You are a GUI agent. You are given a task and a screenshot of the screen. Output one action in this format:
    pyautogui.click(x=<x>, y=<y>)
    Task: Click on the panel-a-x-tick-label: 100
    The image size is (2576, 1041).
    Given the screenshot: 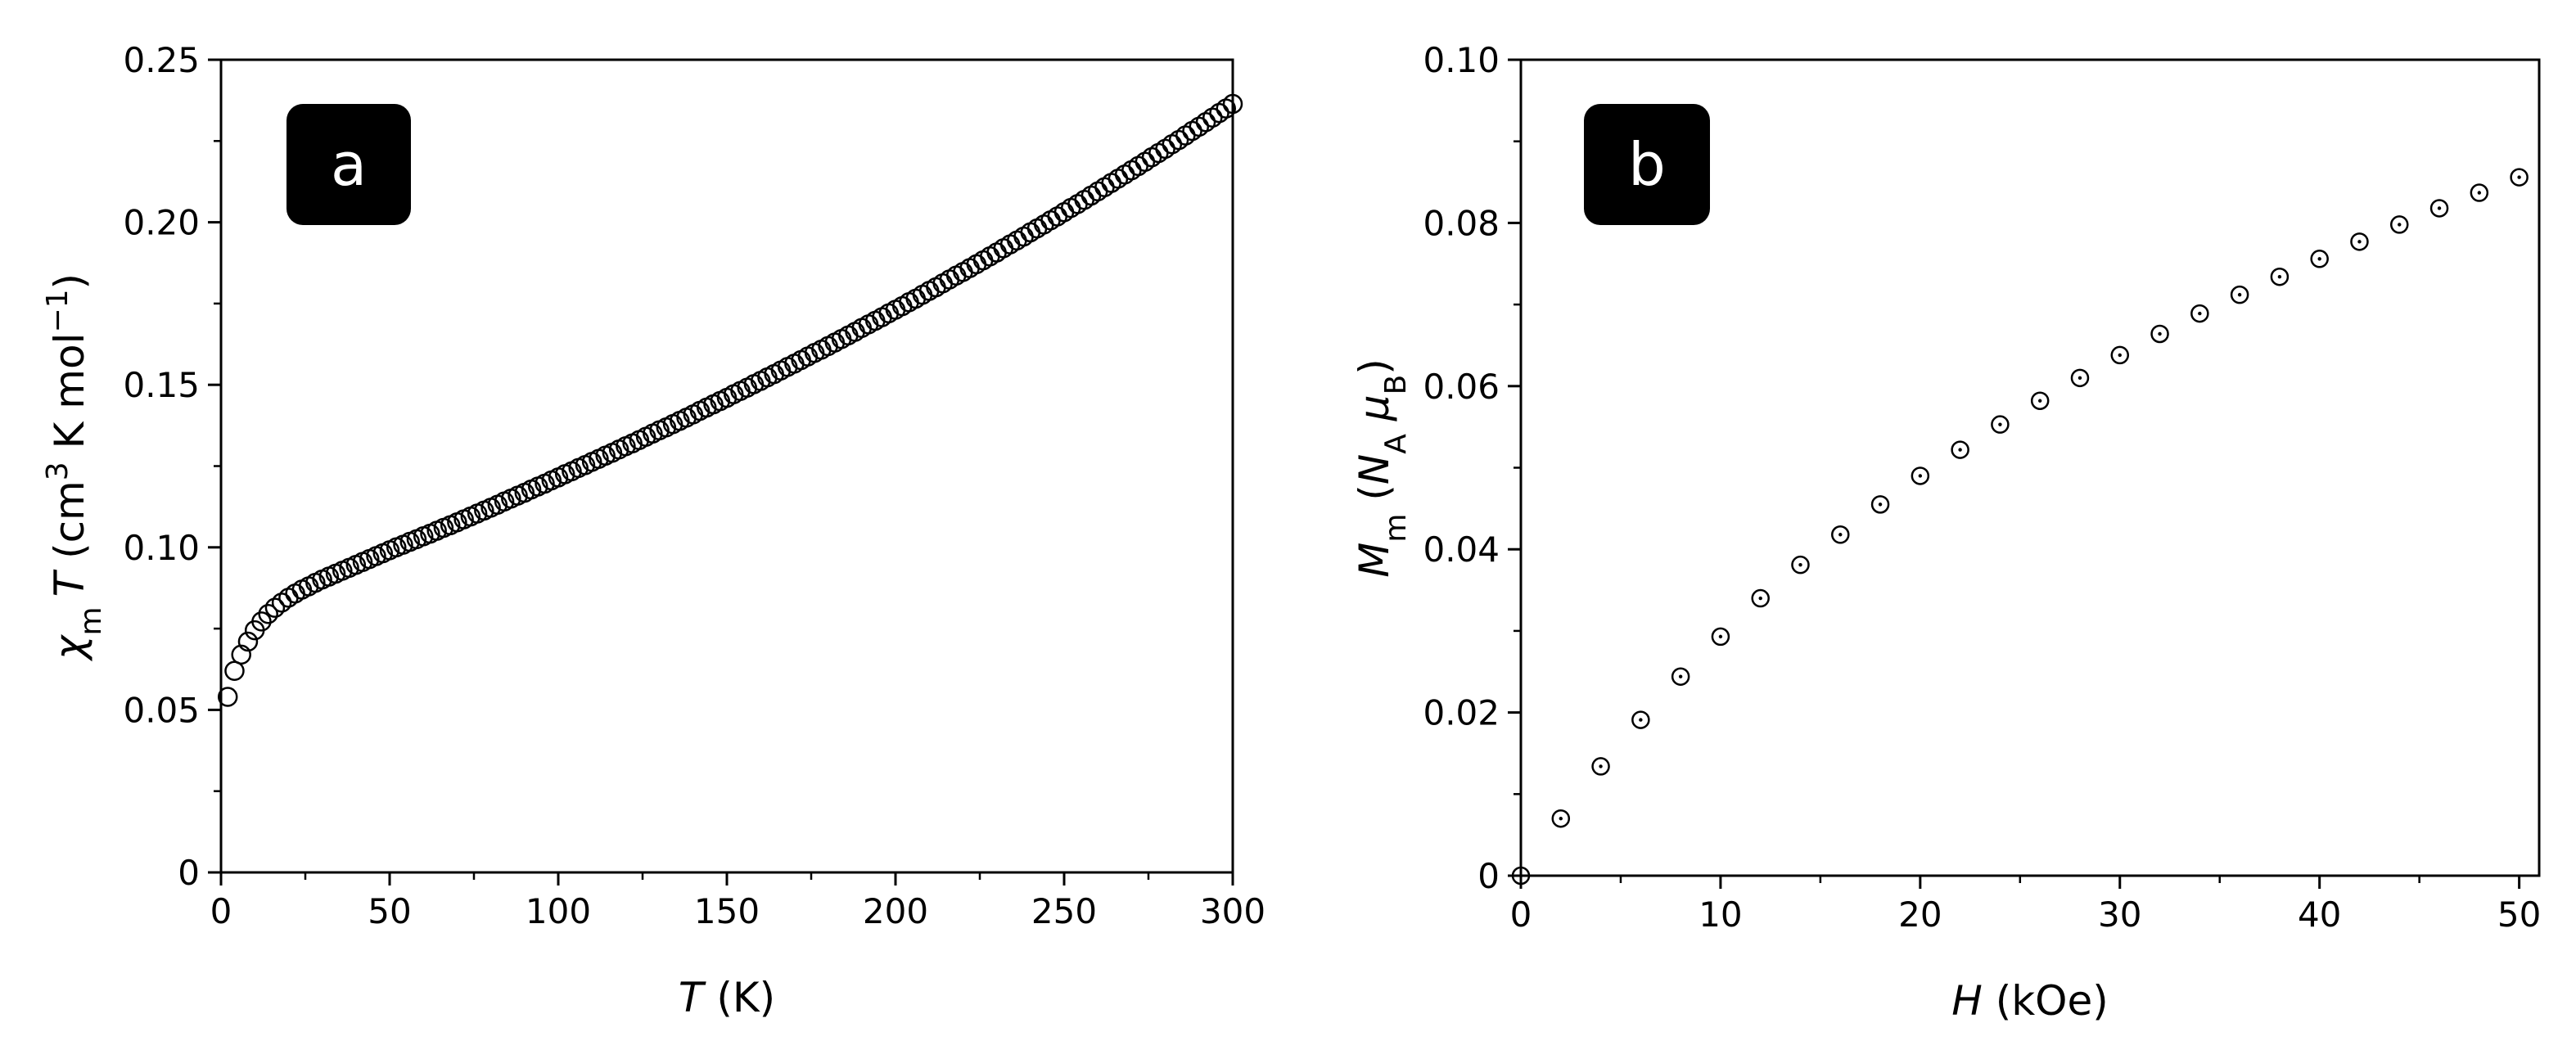 What is the action you would take?
    pyautogui.click(x=558, y=911)
    